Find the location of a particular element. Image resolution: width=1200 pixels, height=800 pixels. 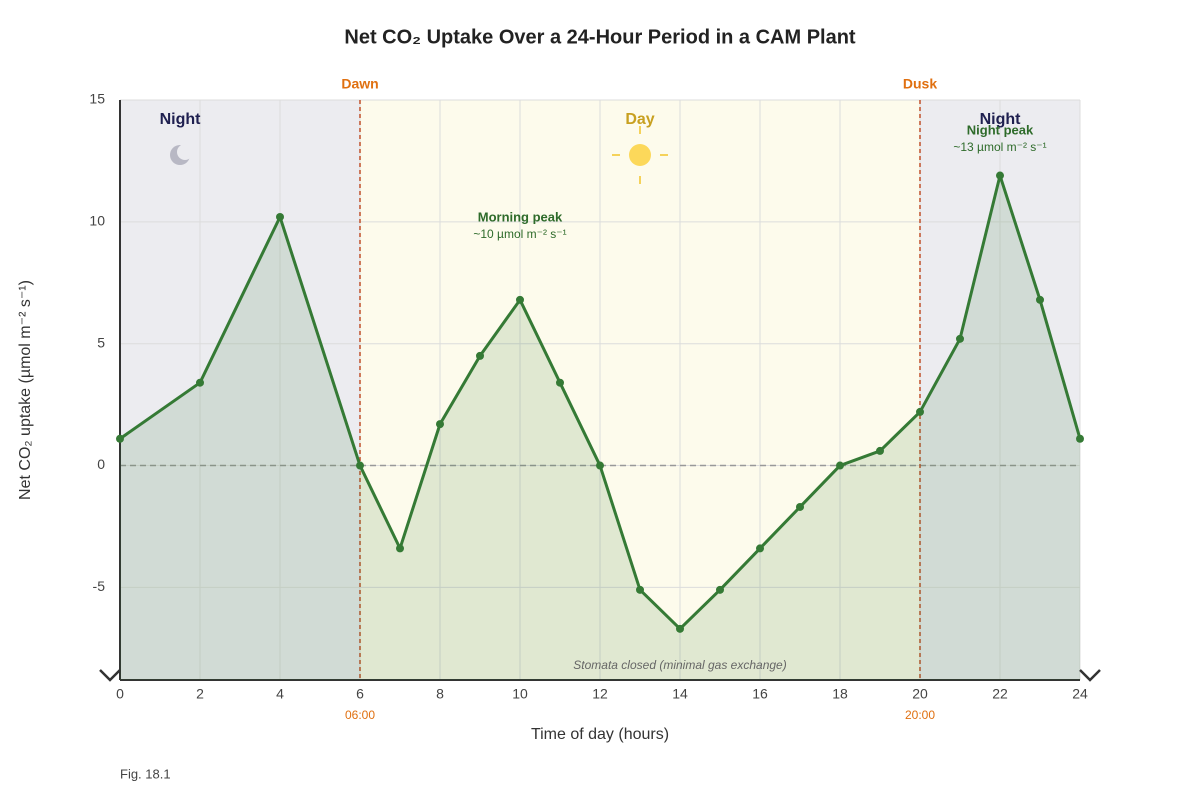

figure-label: Fig. 18.1 is located at coordinates (145, 773).